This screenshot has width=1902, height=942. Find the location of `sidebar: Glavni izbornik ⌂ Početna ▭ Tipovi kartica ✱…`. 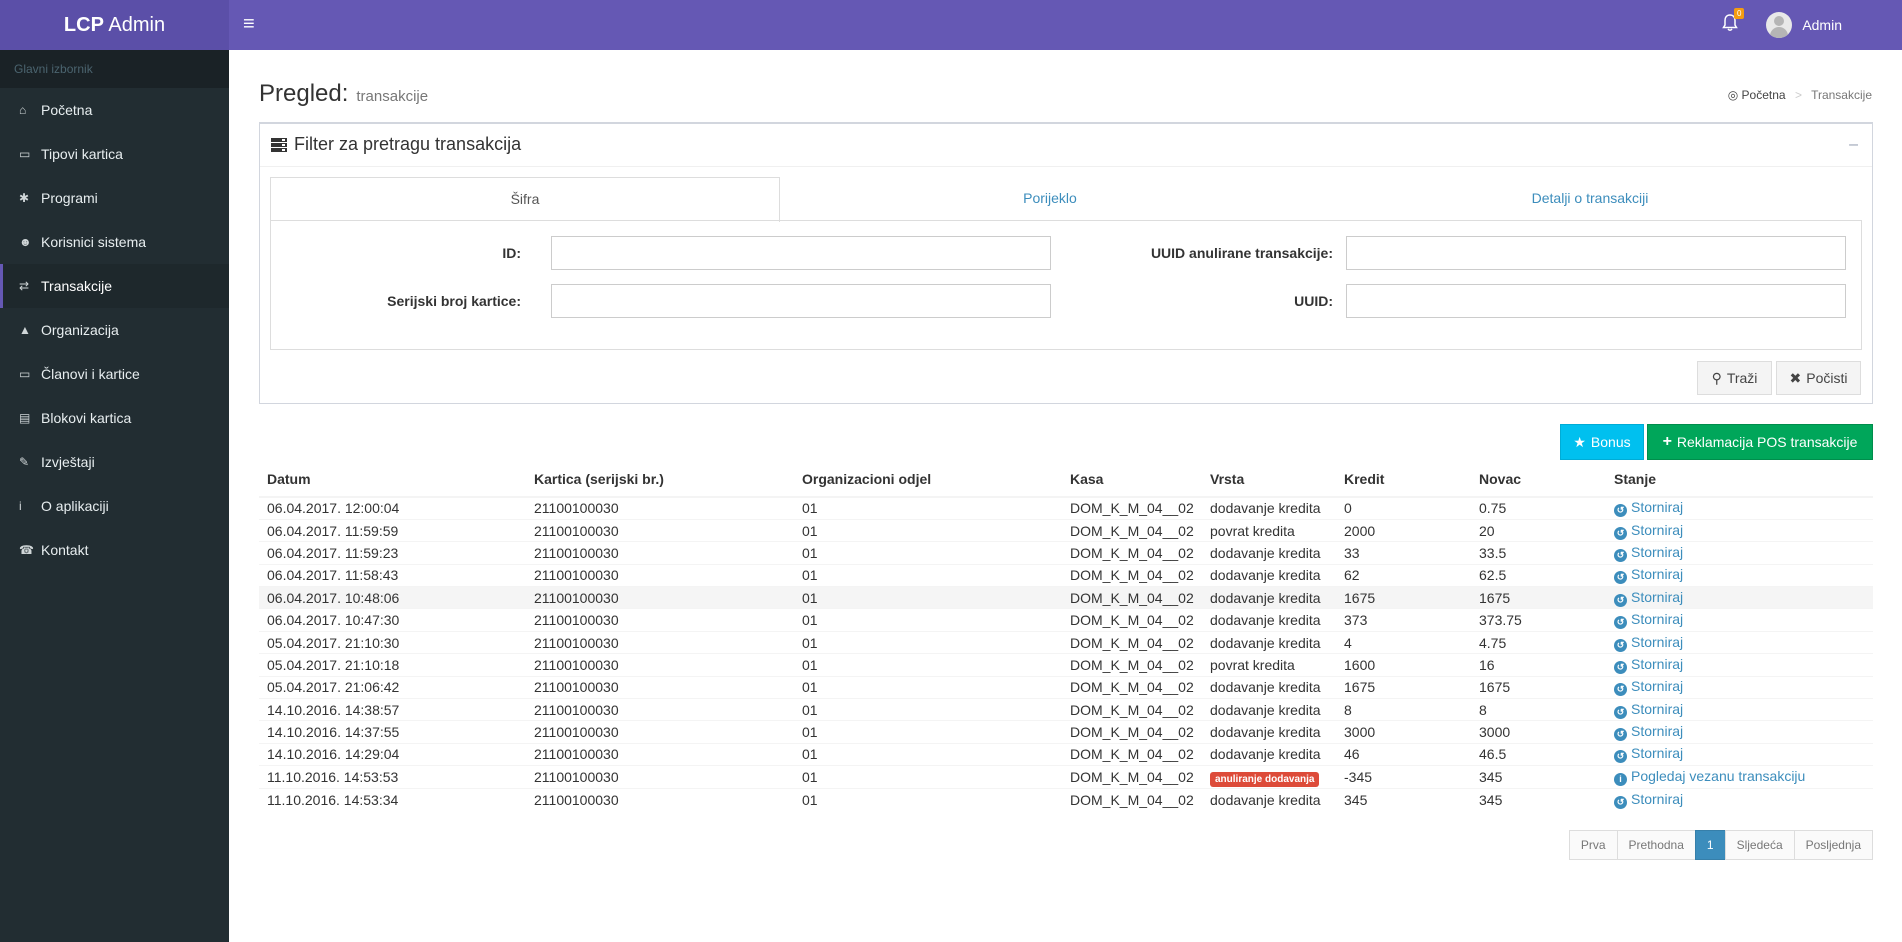

sidebar: Glavni izbornik ⌂ Početna ▭ Tipovi kartica ✱… is located at coordinates (114, 496).